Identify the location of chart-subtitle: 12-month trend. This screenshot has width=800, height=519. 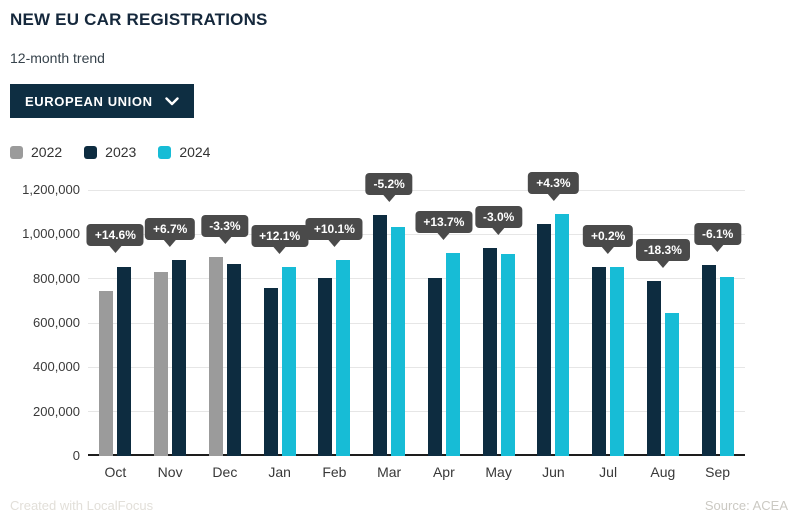
(57, 58).